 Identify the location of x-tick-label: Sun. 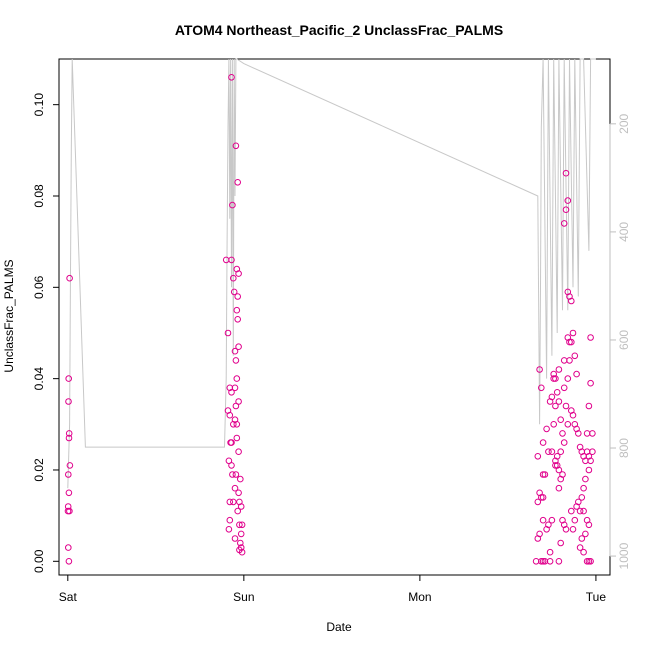
(243, 597).